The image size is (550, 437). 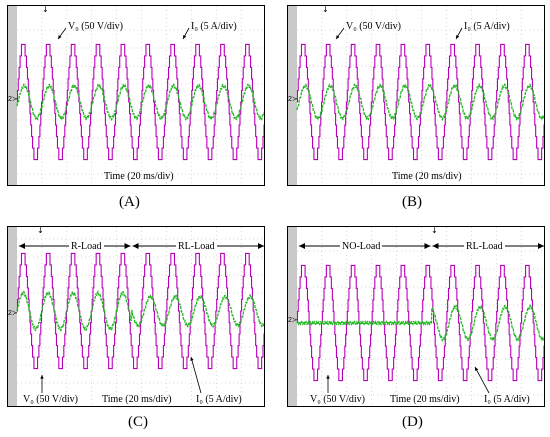 What do you see at coordinates (129, 202) in the screenshot?
I see `panel-caption: (A)` at bounding box center [129, 202].